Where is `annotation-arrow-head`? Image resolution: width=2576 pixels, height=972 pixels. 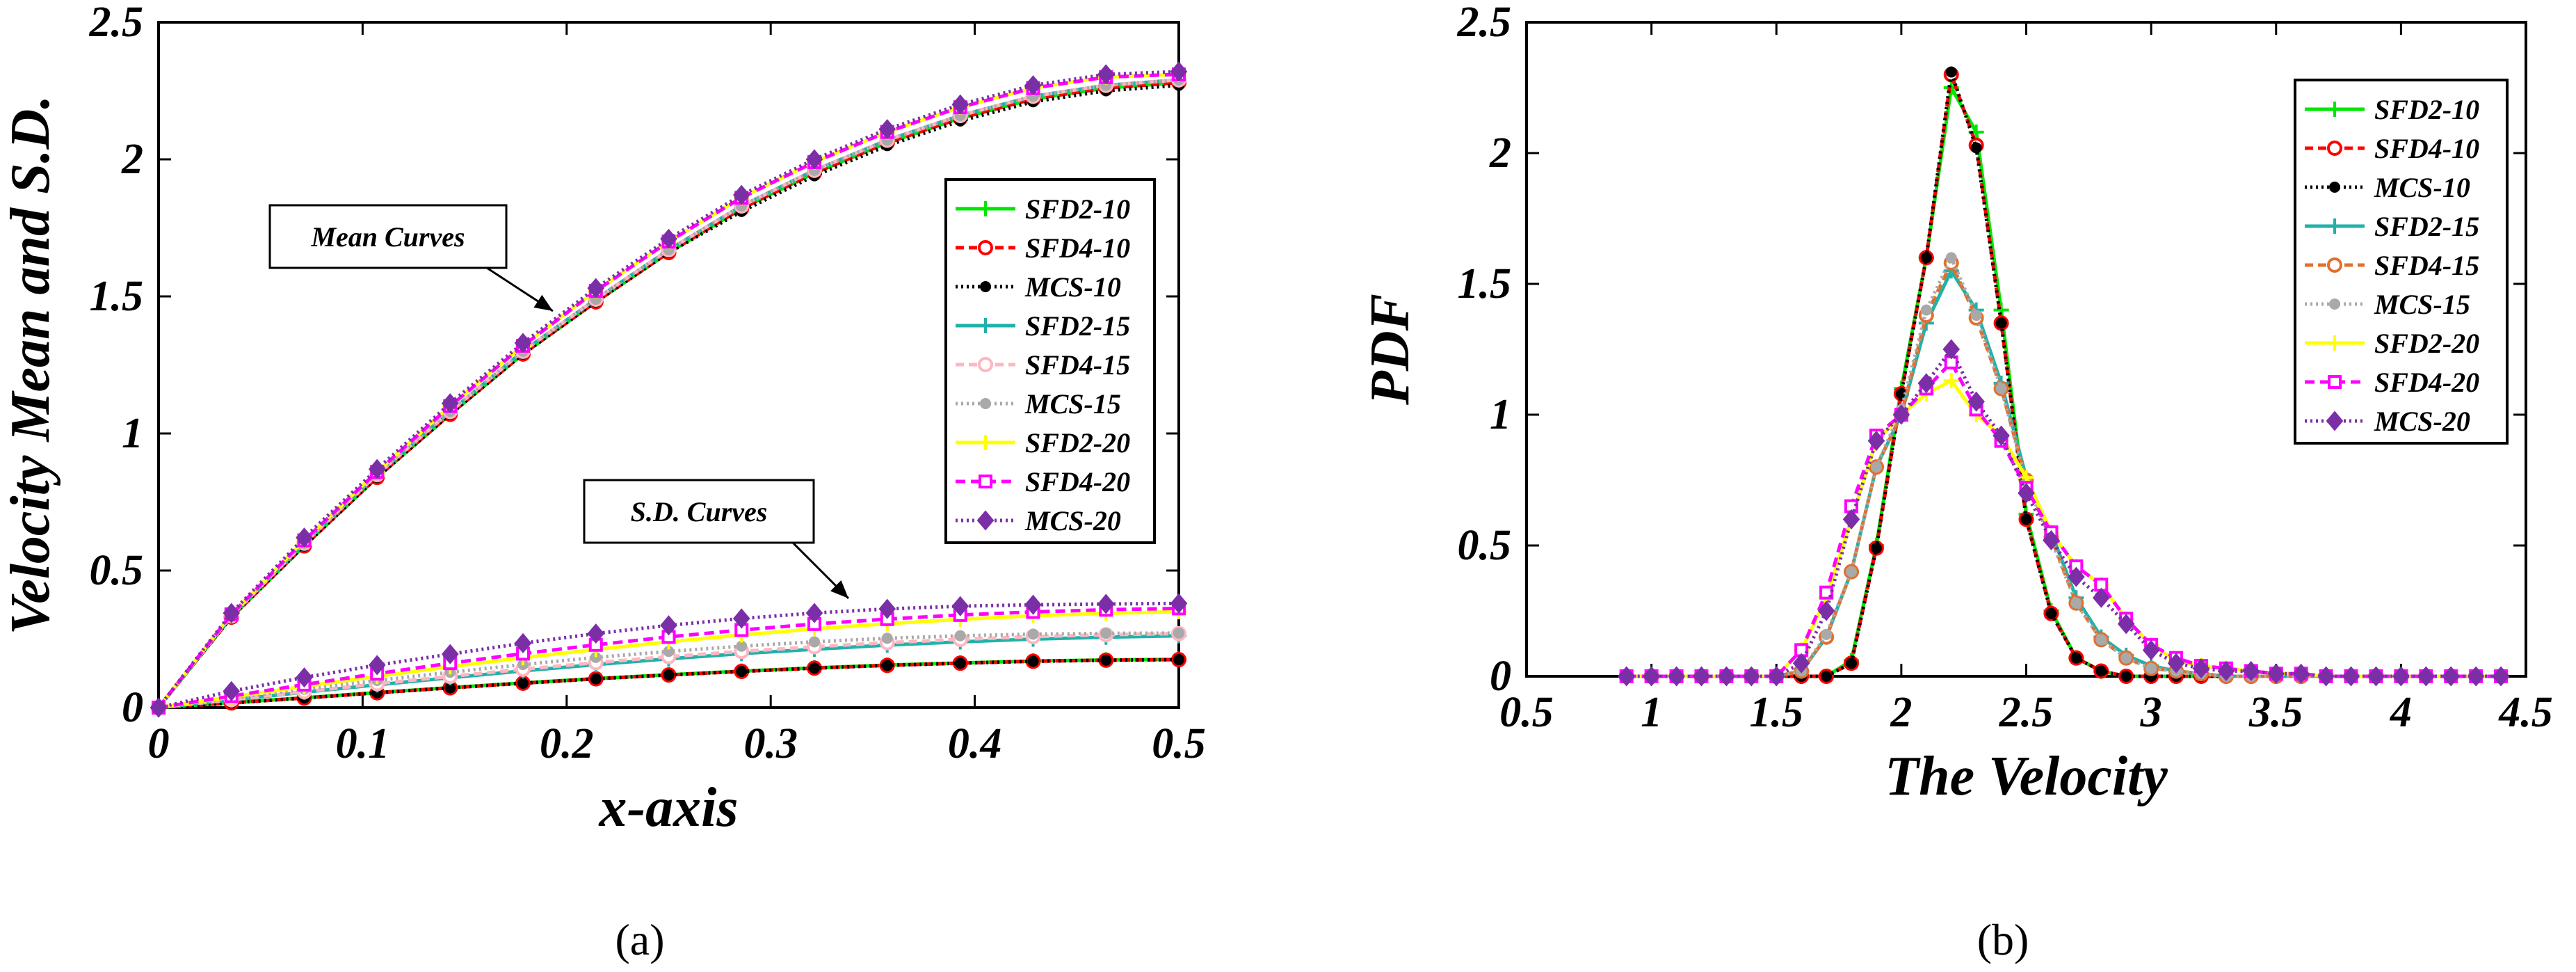 annotation-arrow-head is located at coordinates (543, 302).